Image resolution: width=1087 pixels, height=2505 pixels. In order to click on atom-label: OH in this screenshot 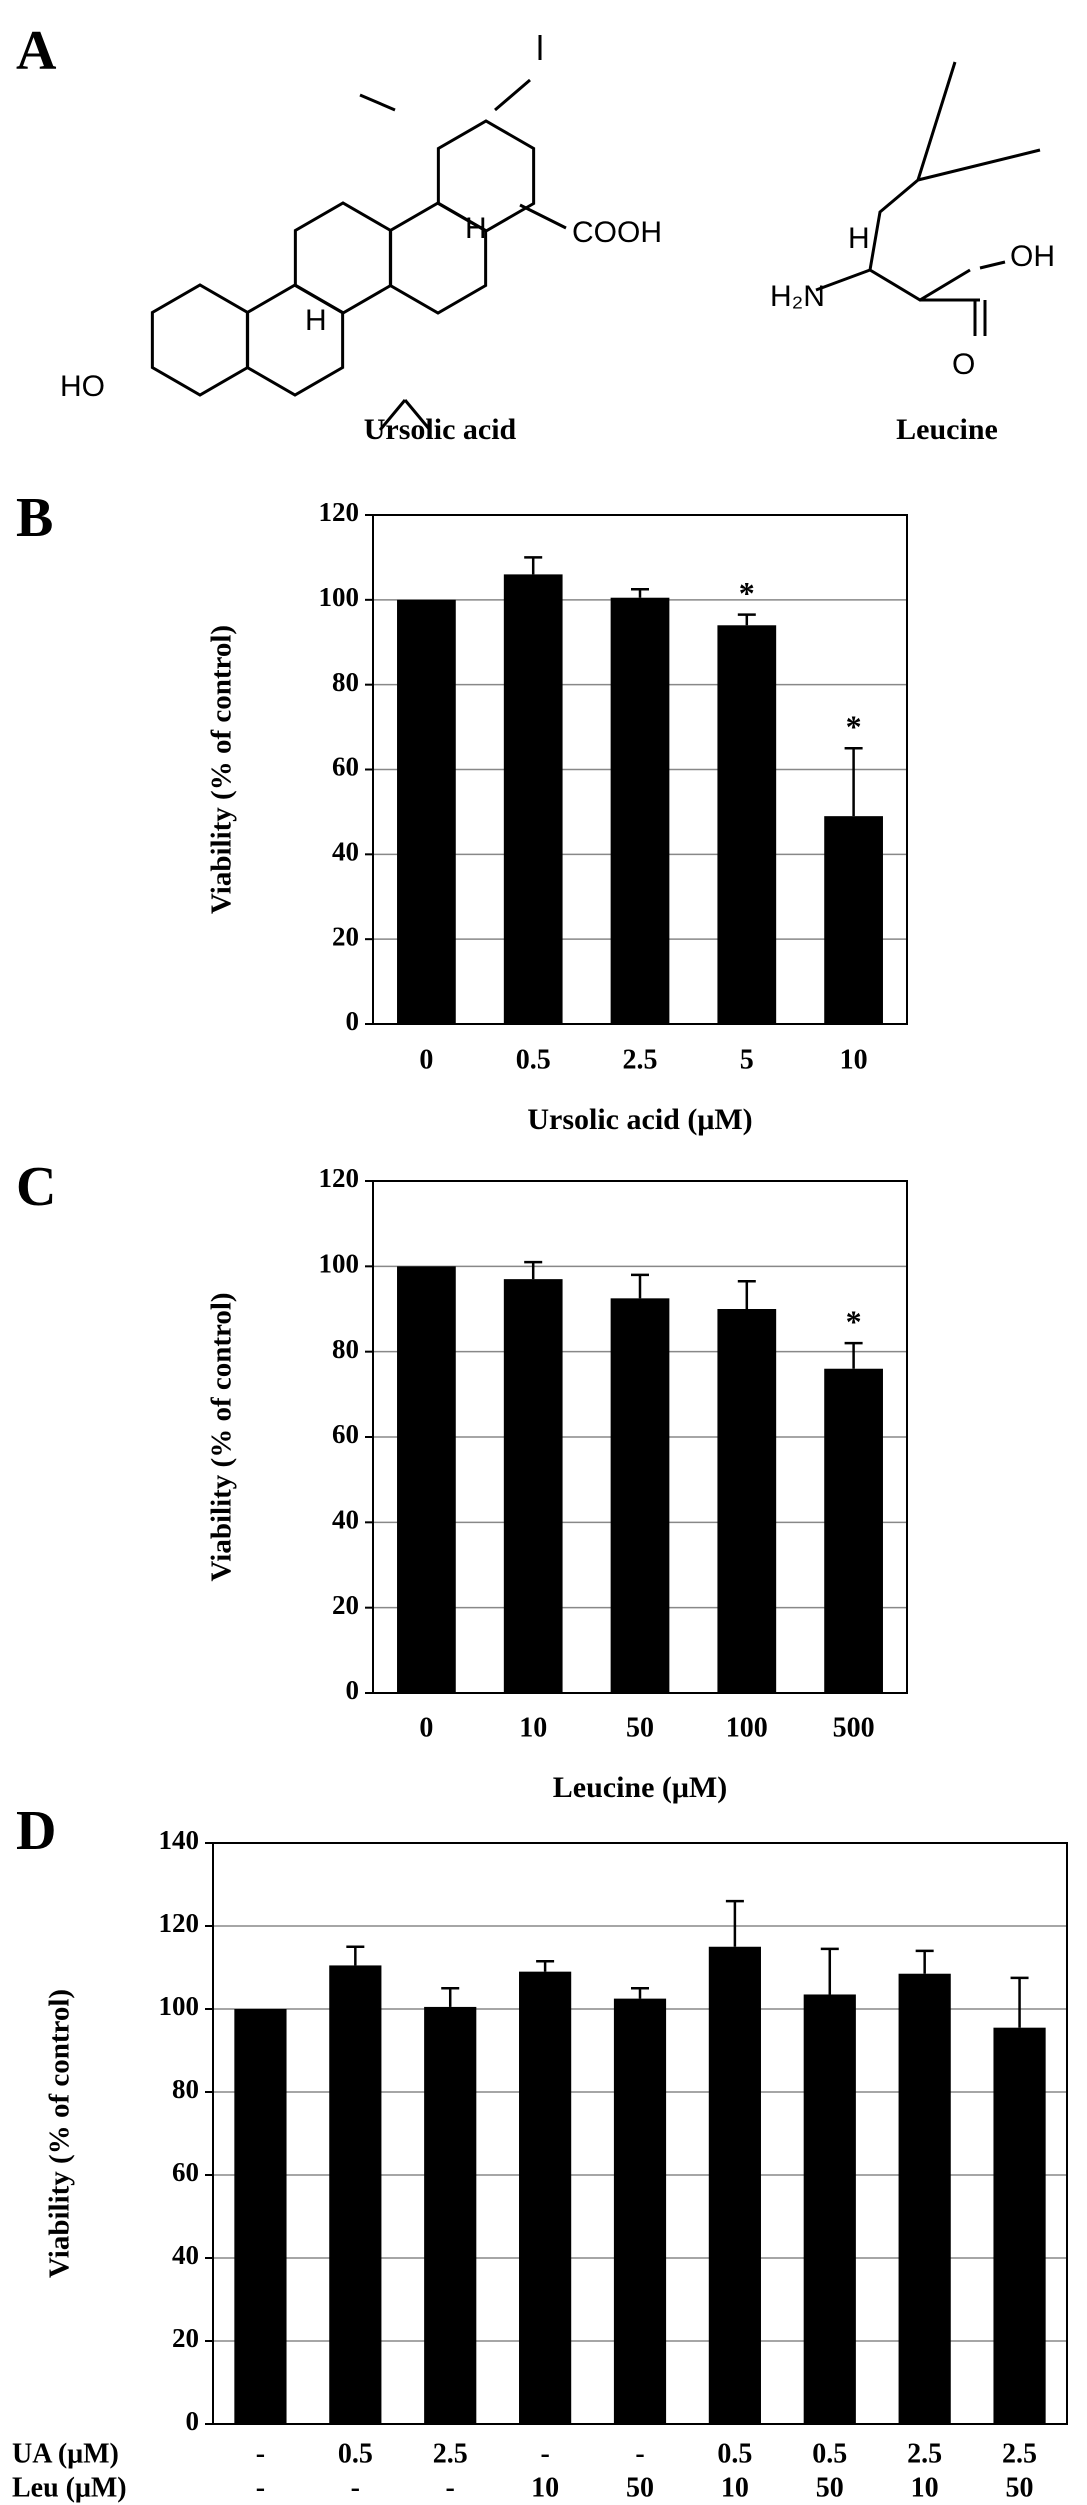, I will do `click(1032, 256)`.